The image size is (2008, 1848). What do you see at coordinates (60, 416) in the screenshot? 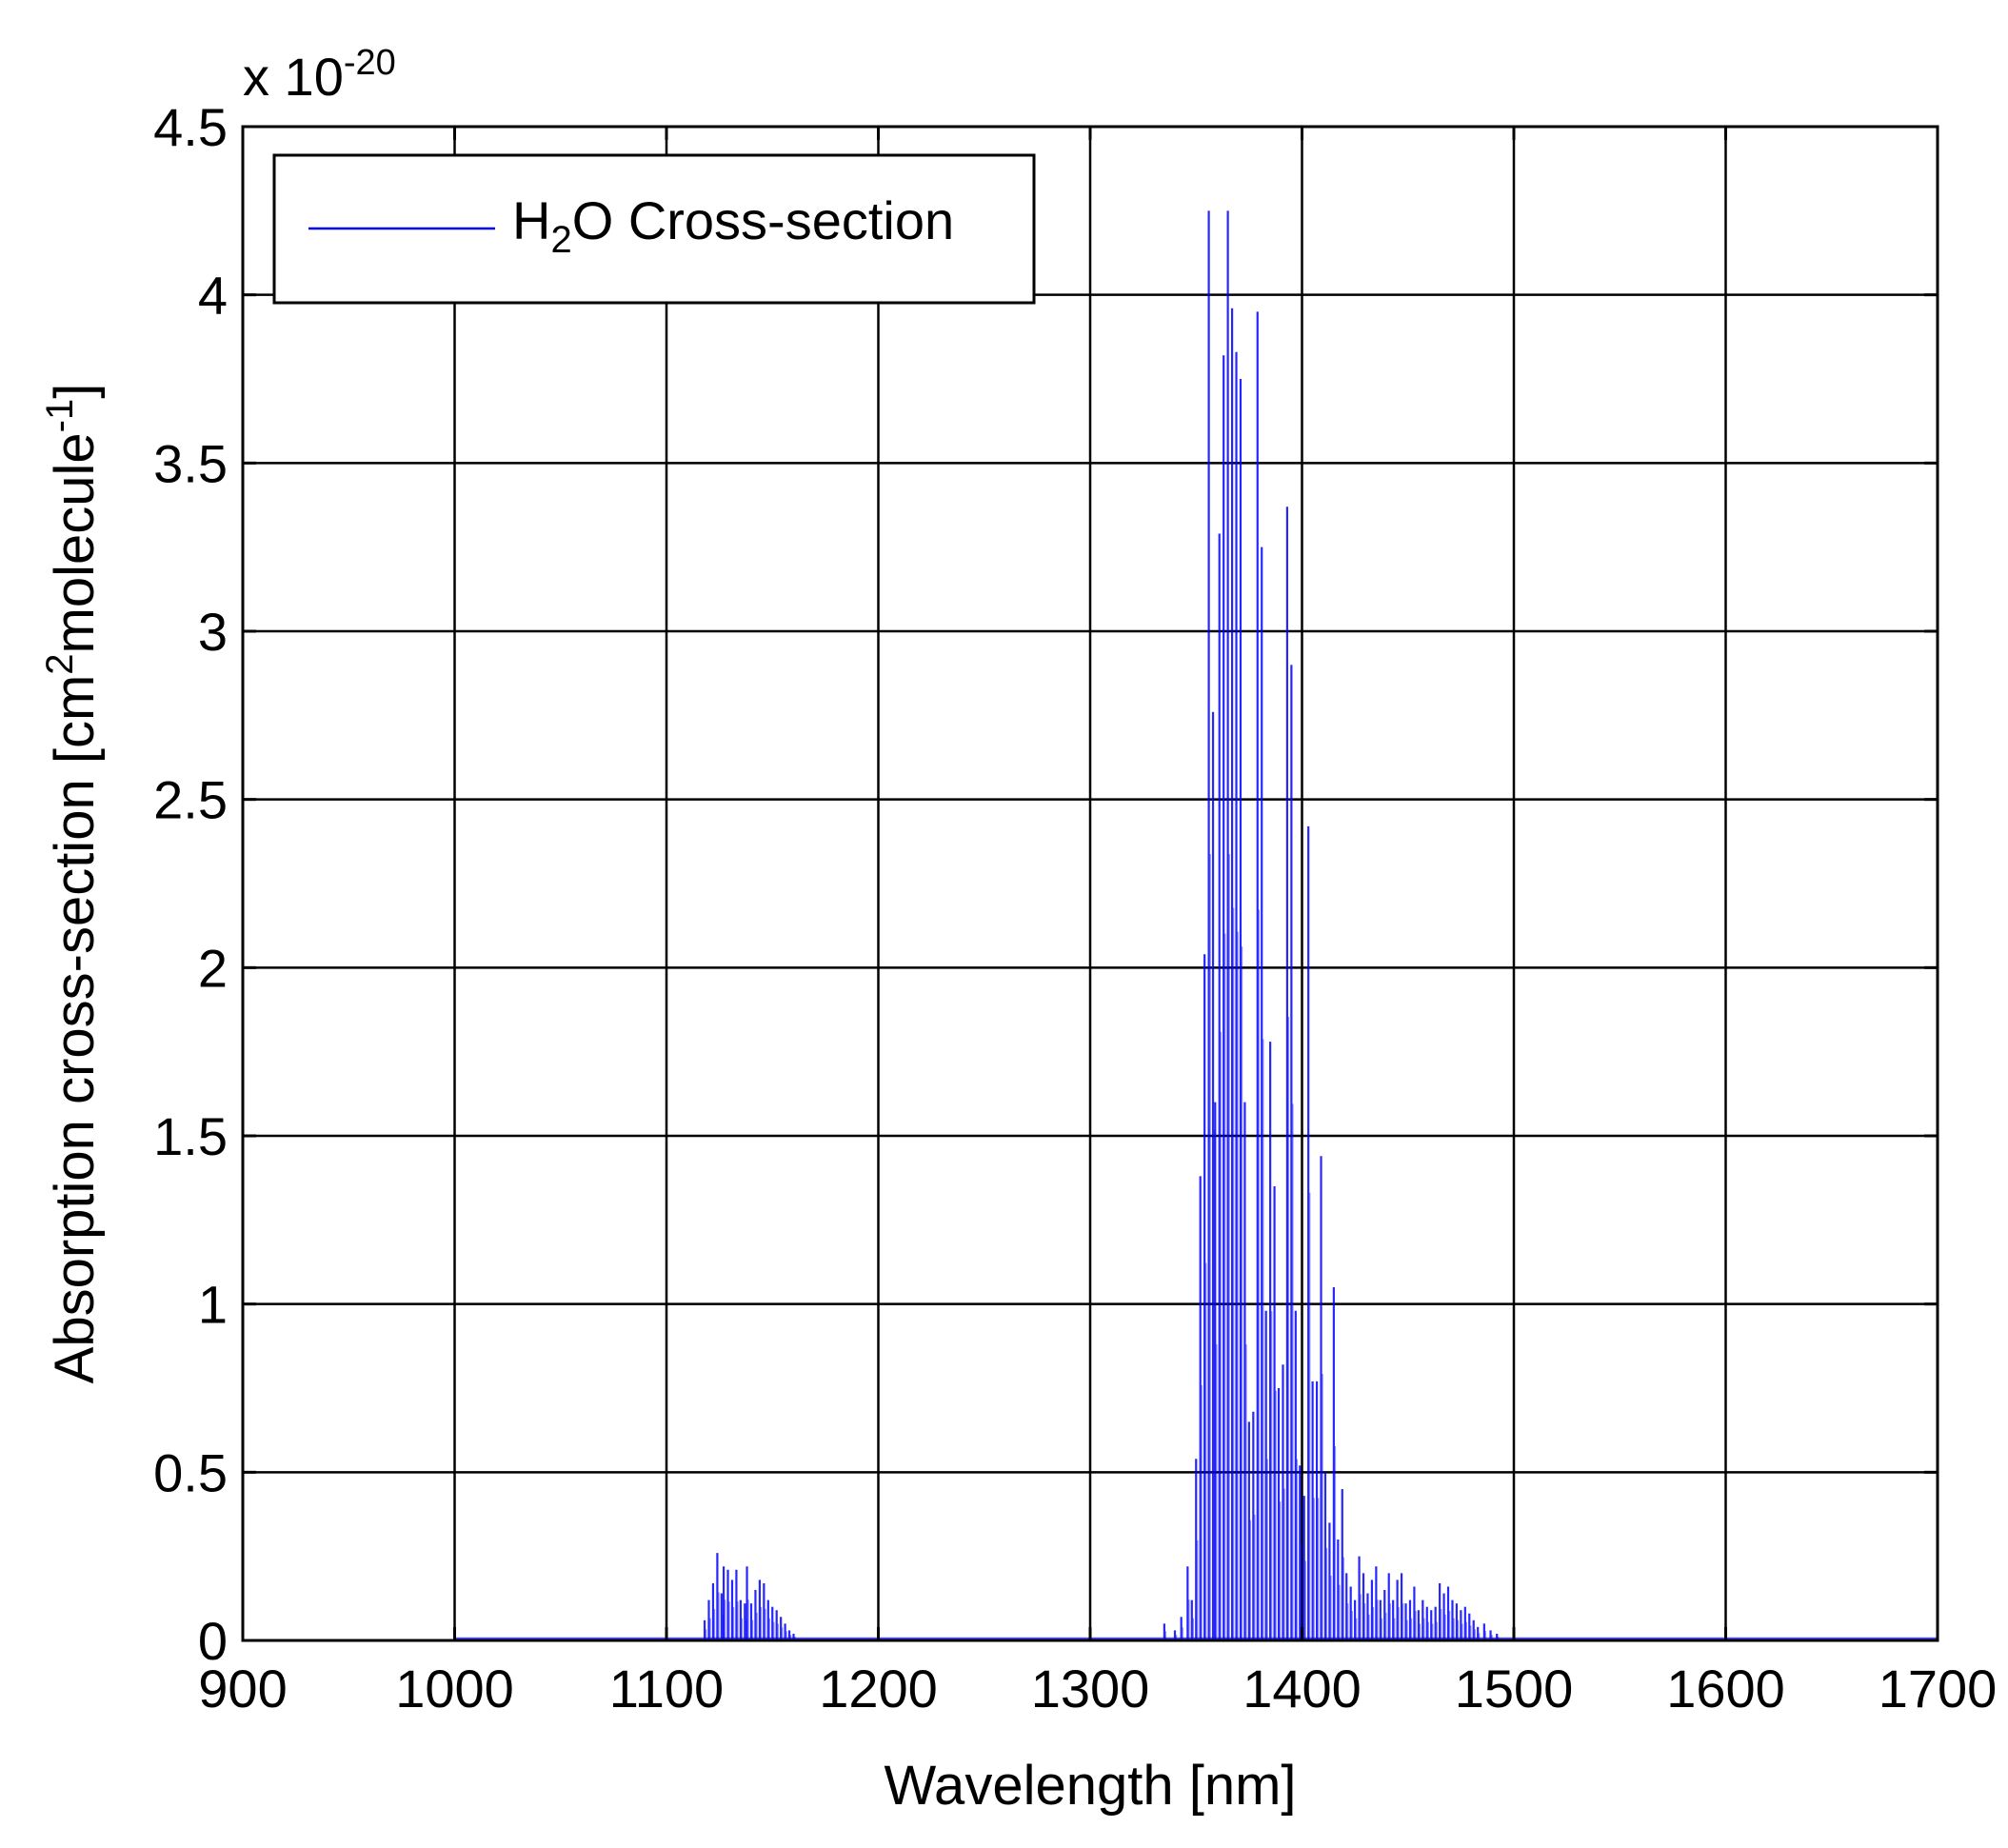
I see `y-axis-title-sup2: -1` at bounding box center [60, 416].